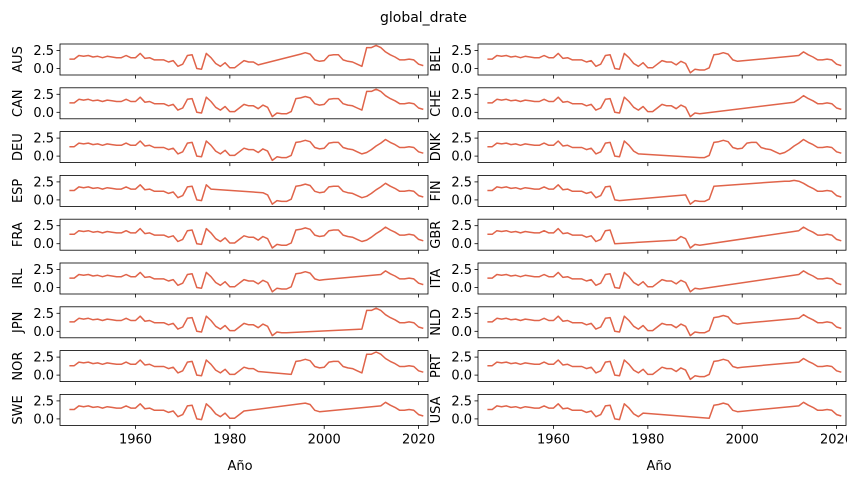 This screenshot has height=483, width=847. Describe the element at coordinates (18, 191) in the screenshot. I see `panel-label-esp: ESP` at that location.